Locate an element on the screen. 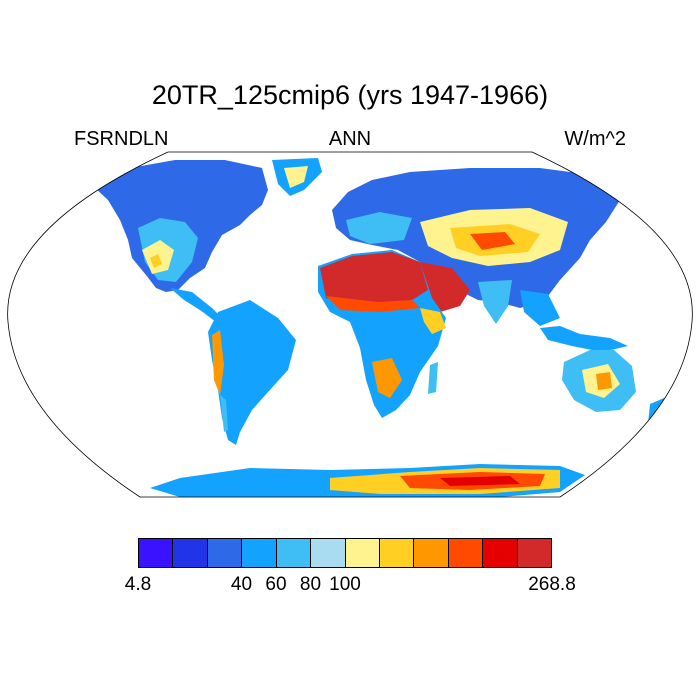 The height and width of the screenshot is (700, 700). colorbar-tick-label: 40 is located at coordinates (241, 584).